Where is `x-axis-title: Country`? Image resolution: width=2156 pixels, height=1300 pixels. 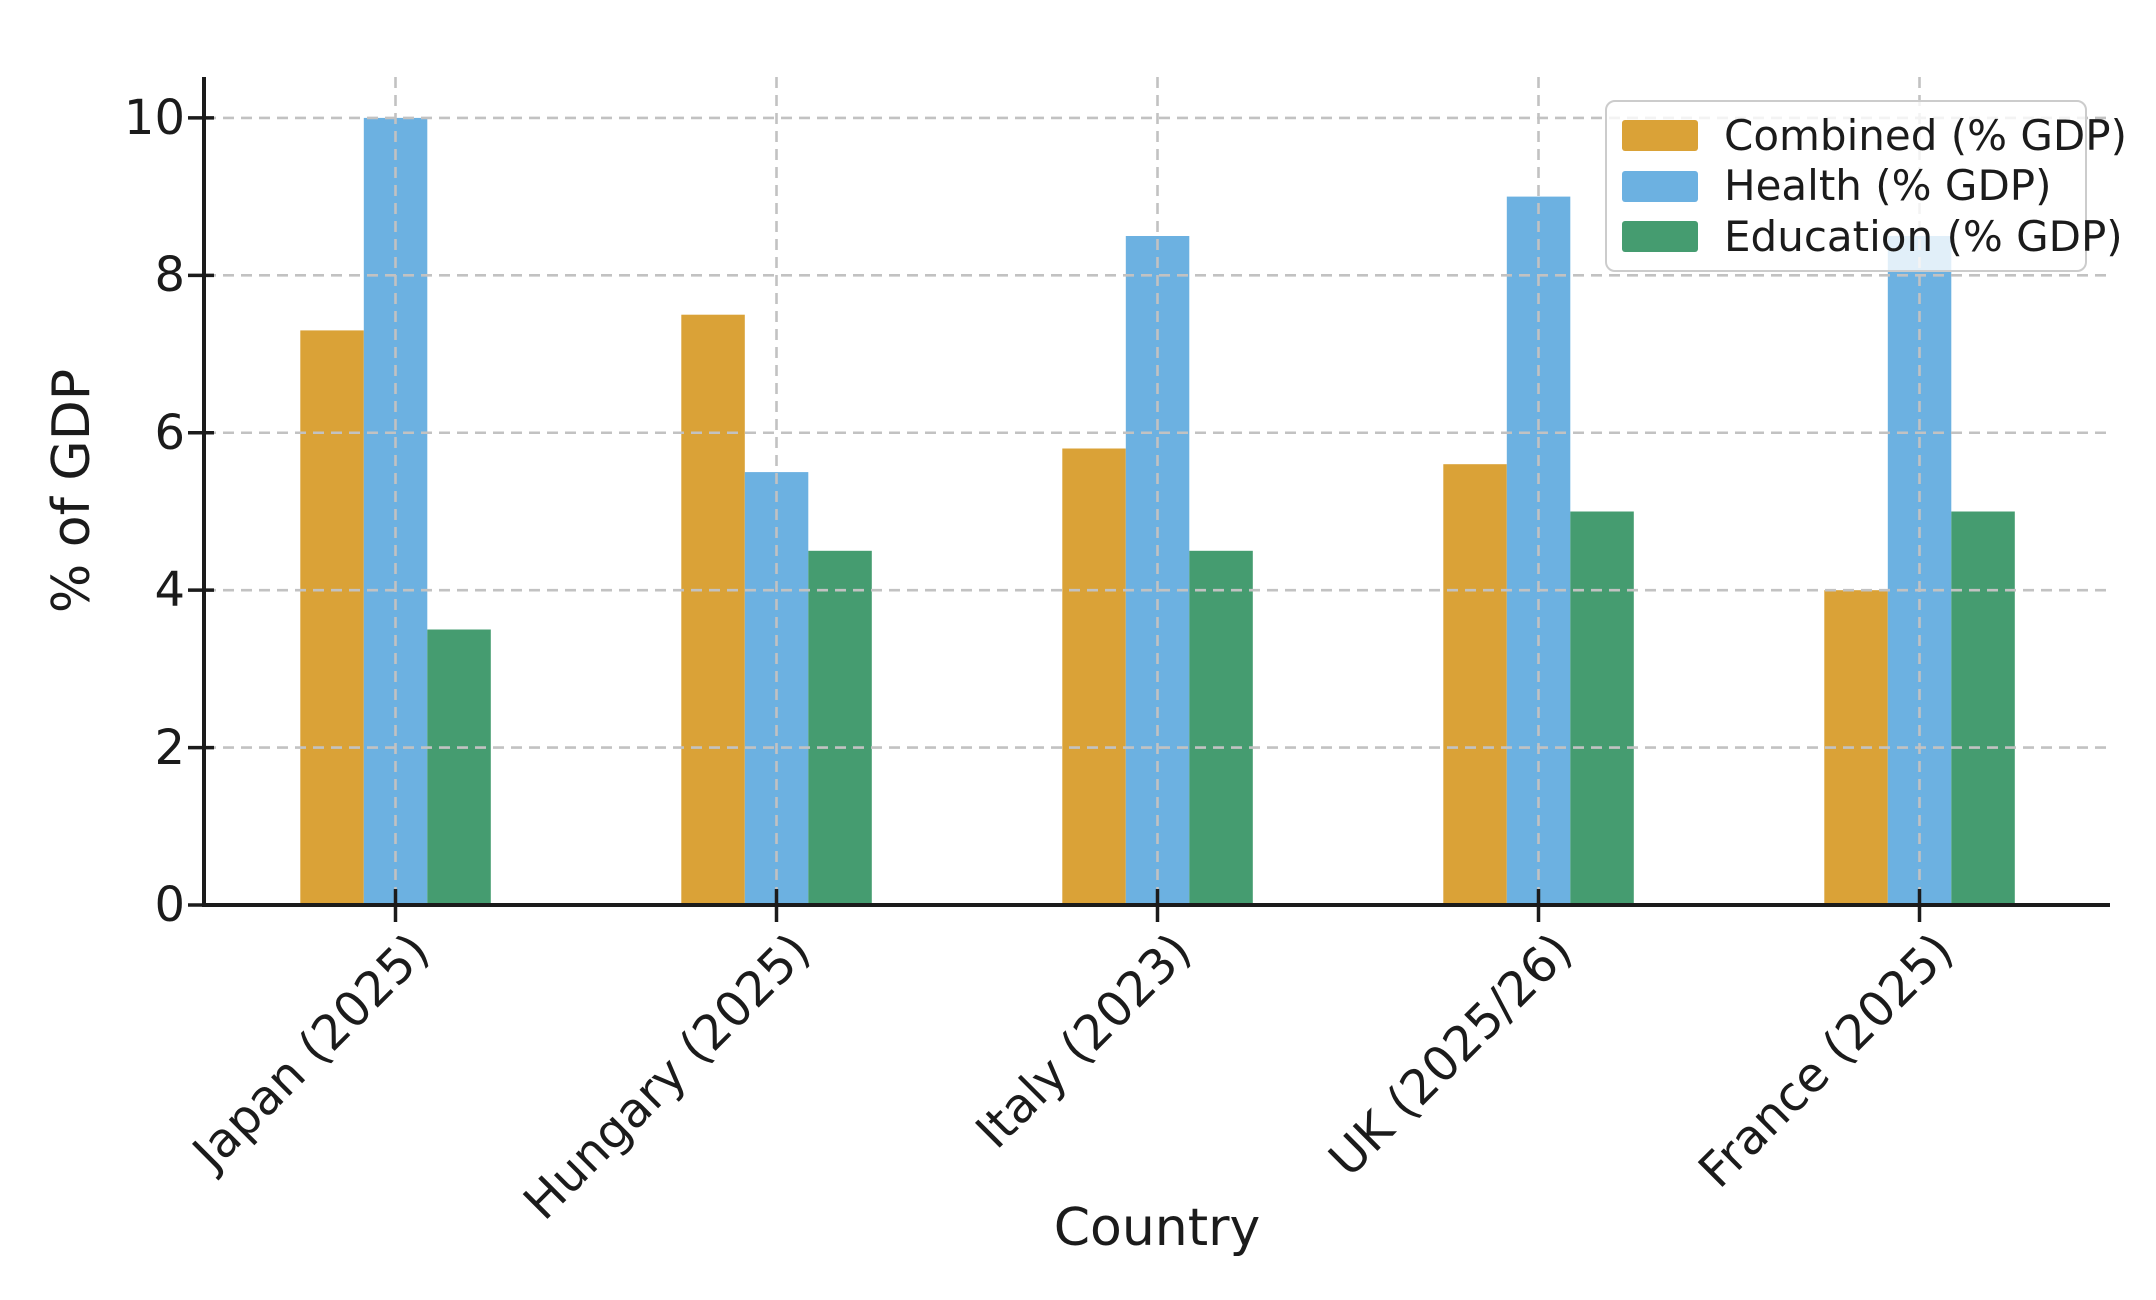 x-axis-title: Country is located at coordinates (1157, 1228).